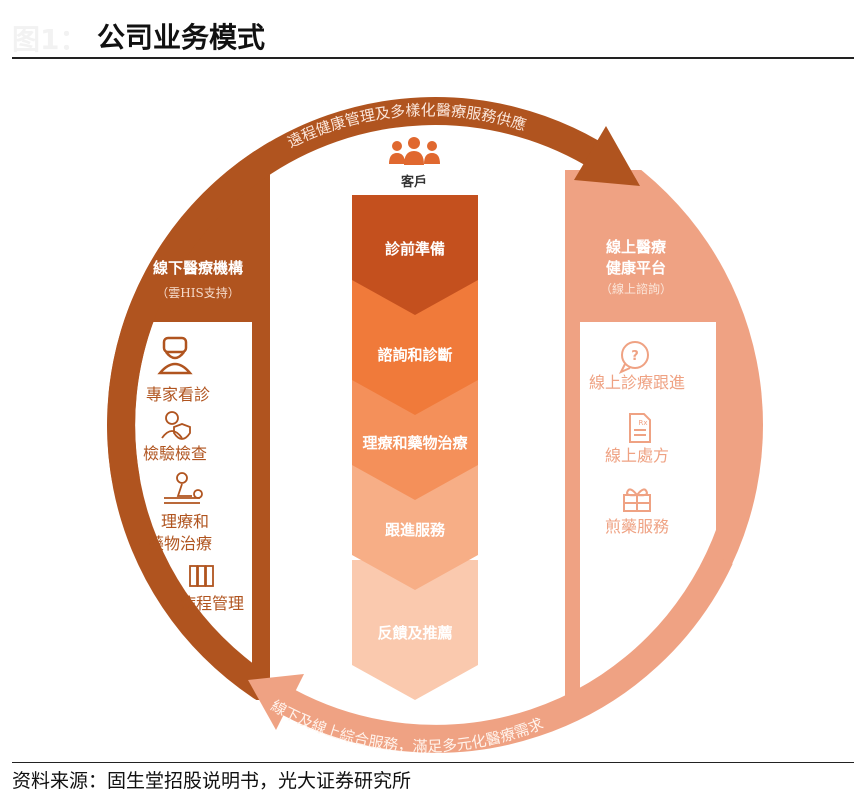  Describe the element at coordinates (415, 249) in the screenshot. I see `step-1-label: 診前準備` at that location.